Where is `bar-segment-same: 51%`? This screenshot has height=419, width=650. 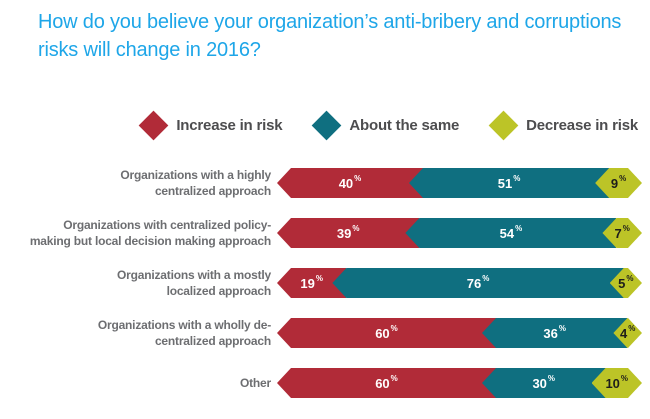 bar-segment-same: 51% is located at coordinates (509, 183).